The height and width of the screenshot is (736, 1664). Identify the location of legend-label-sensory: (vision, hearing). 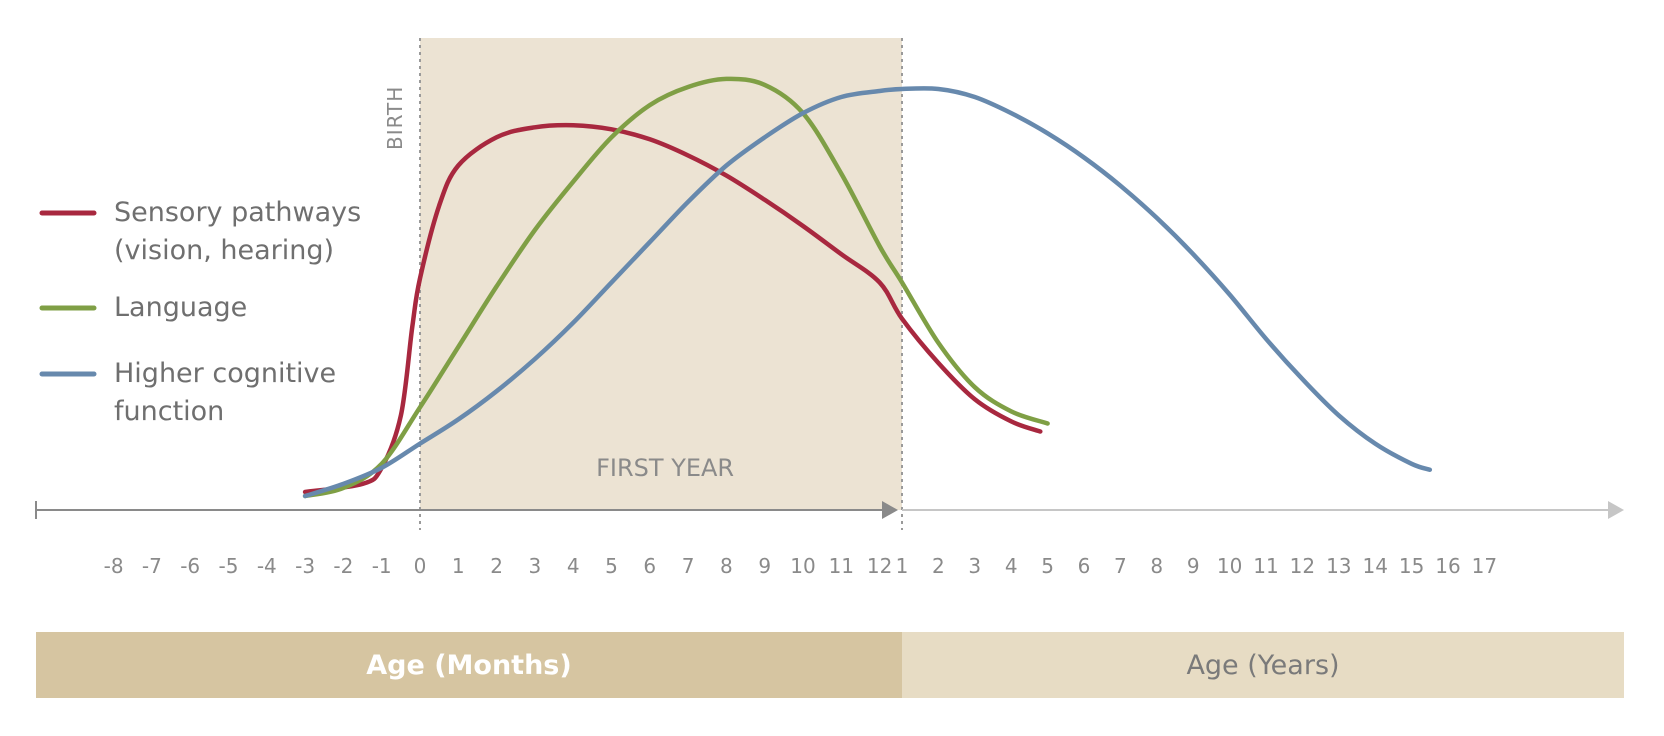
(224, 250).